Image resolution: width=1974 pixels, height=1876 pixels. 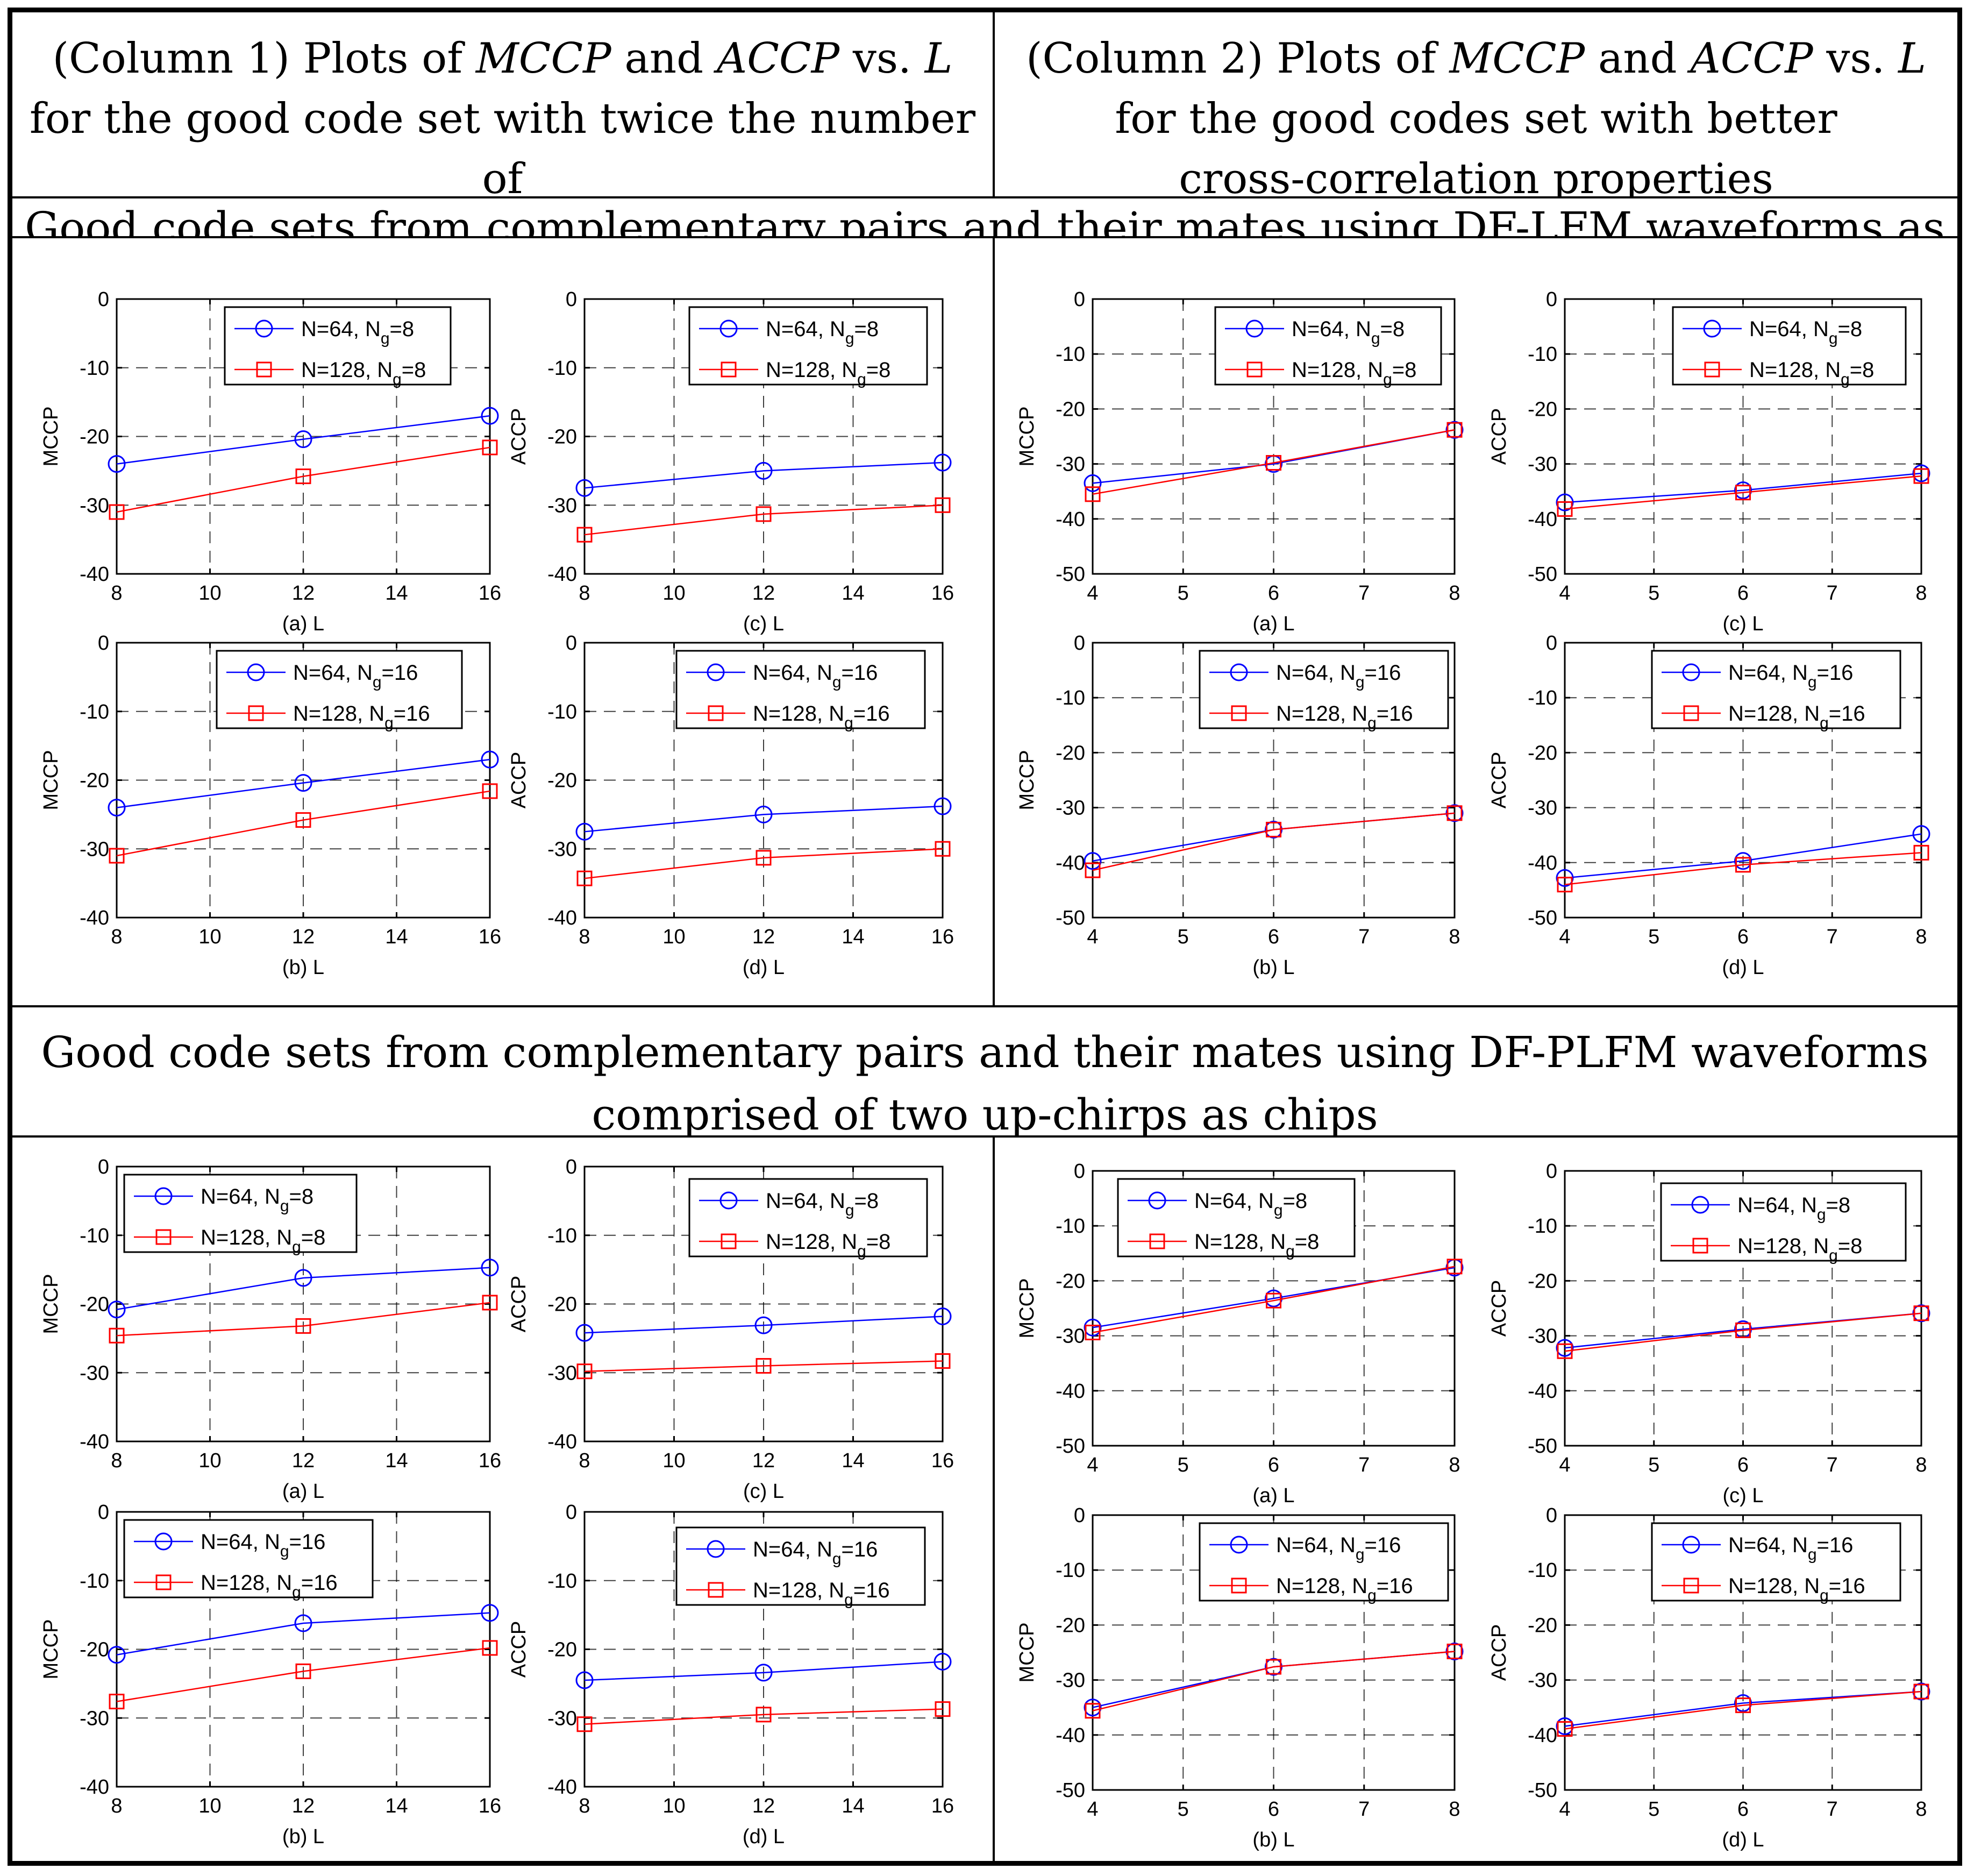 I want to click on legend: N=64, Ng=16N=128, Ng=16, so click(x=1776, y=1563).